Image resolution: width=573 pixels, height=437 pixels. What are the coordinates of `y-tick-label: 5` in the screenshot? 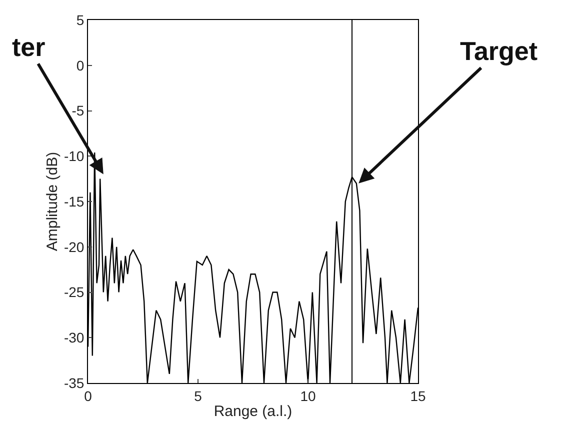 It's located at (80, 20).